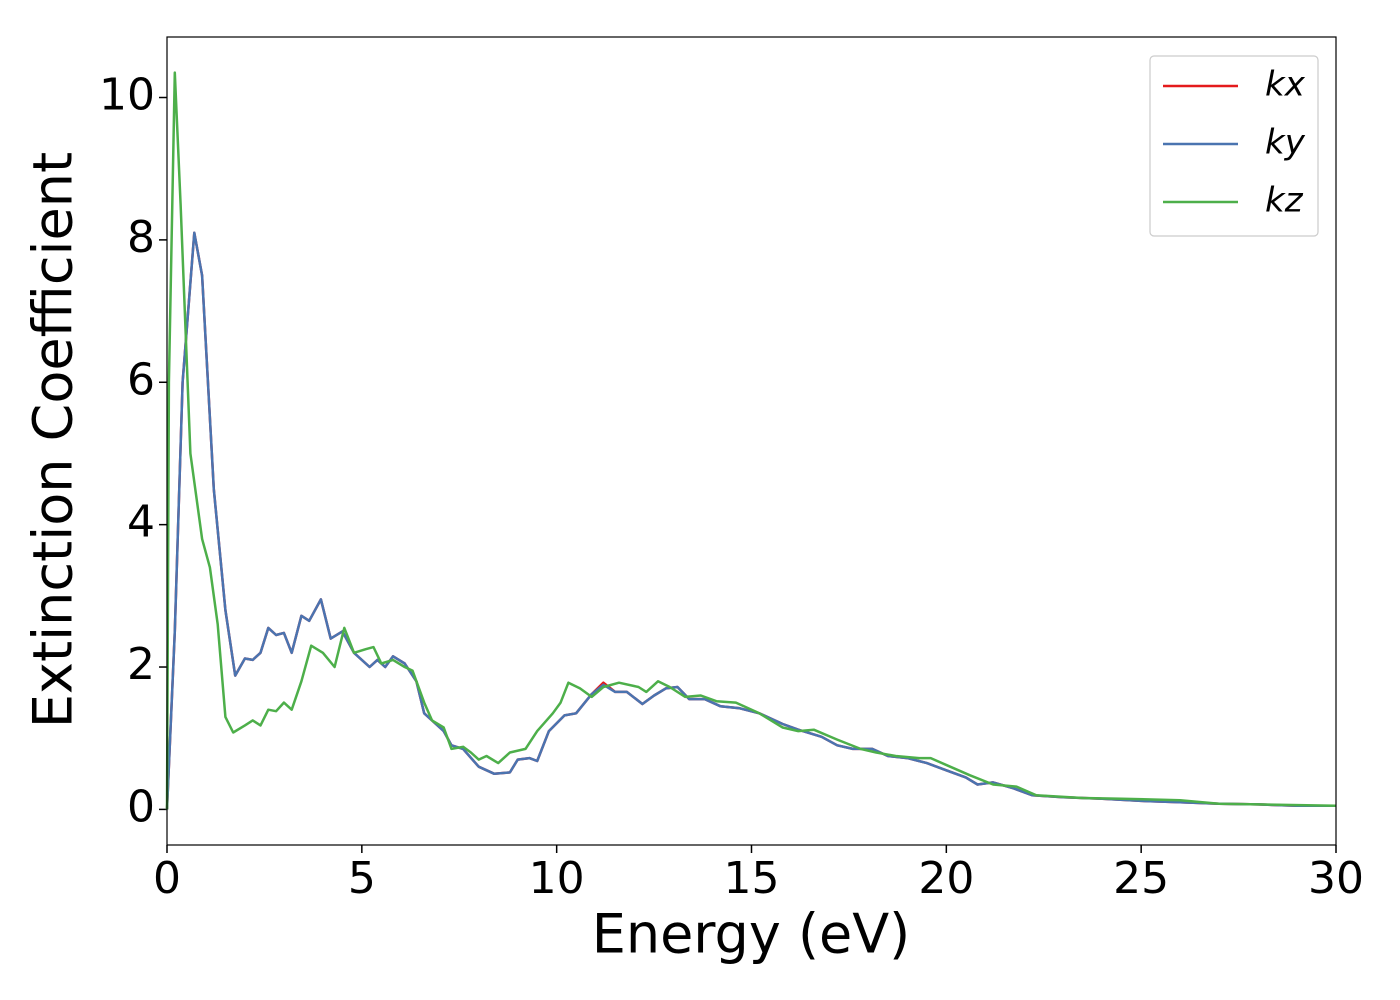 The height and width of the screenshot is (1000, 1400). What do you see at coordinates (53, 440) in the screenshot?
I see `y-axis-label: Extinction Coefficient` at bounding box center [53, 440].